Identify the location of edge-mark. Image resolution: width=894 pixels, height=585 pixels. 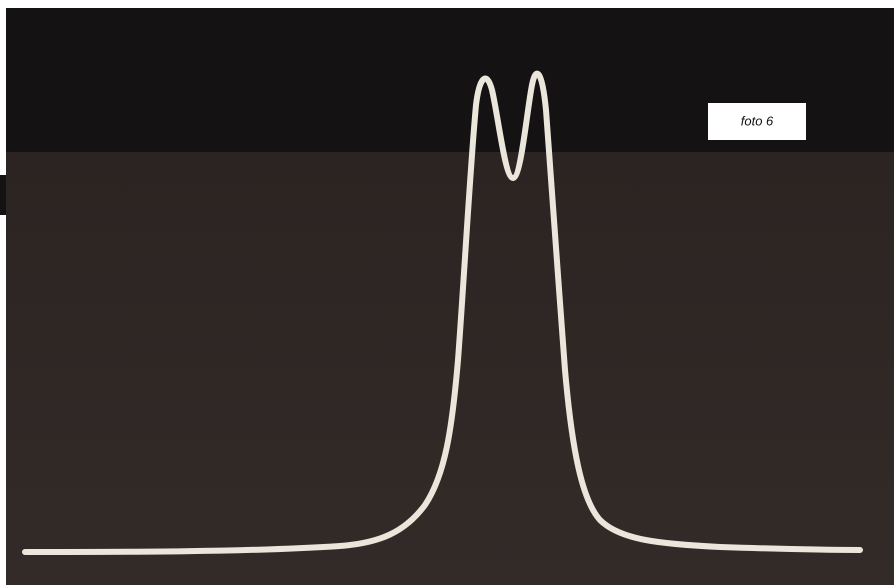
(3, 195).